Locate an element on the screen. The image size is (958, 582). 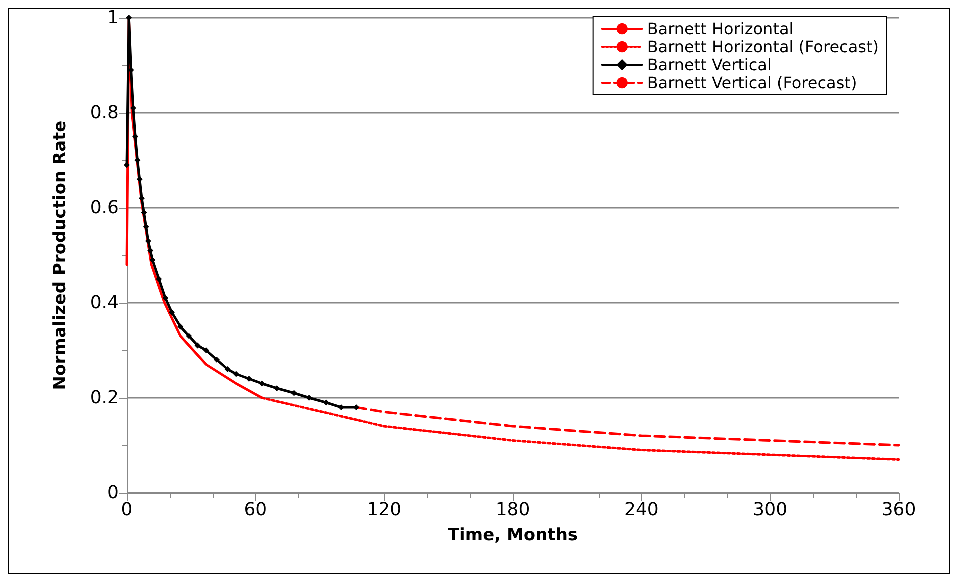
x-axis-title: Time, Months is located at coordinates (513, 536).